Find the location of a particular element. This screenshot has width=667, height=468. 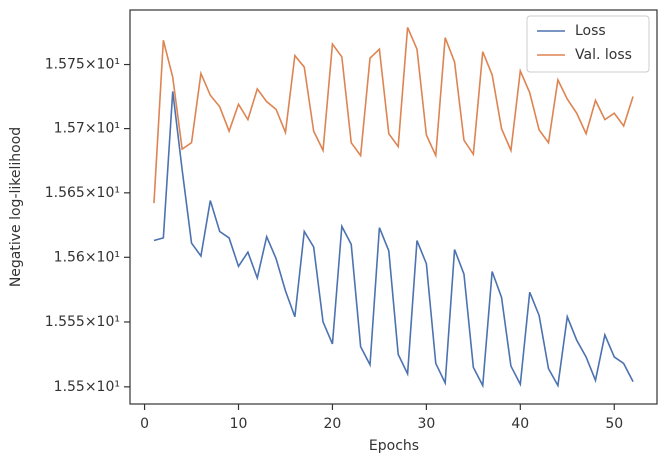

x-tick-label: 10 is located at coordinates (239, 424).